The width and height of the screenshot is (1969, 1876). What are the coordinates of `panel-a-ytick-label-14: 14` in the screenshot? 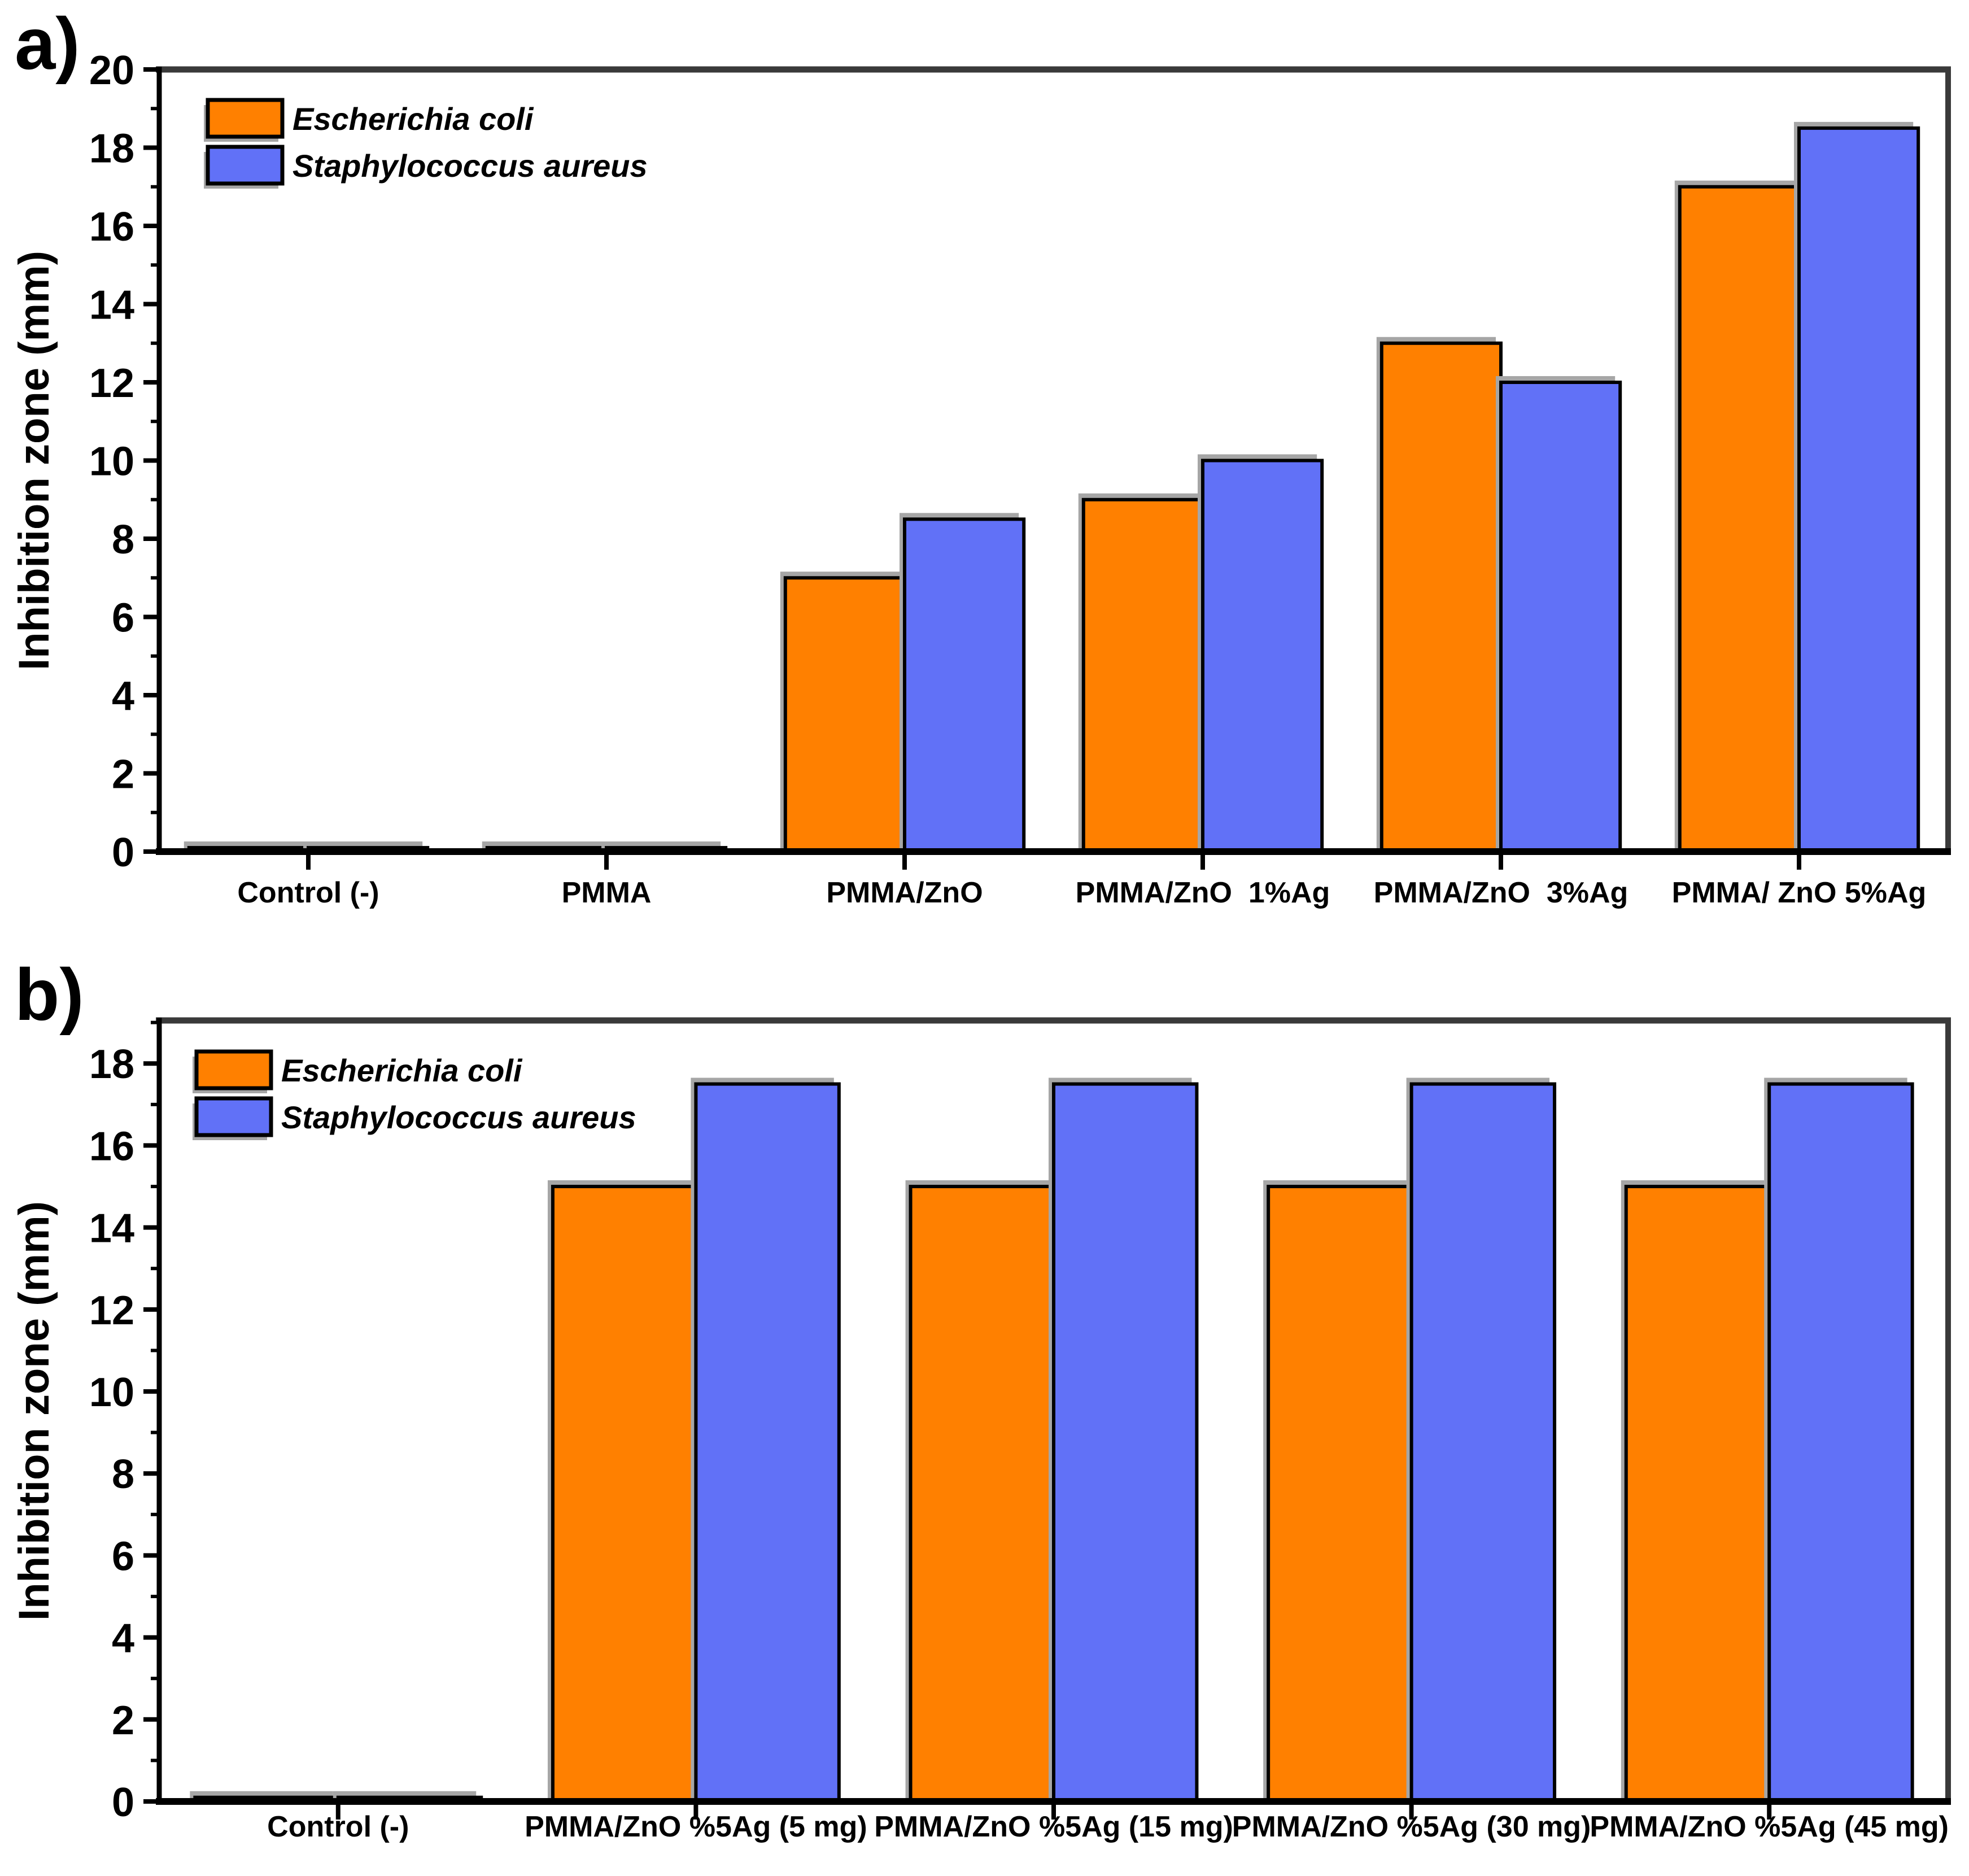 It's located at (112, 305).